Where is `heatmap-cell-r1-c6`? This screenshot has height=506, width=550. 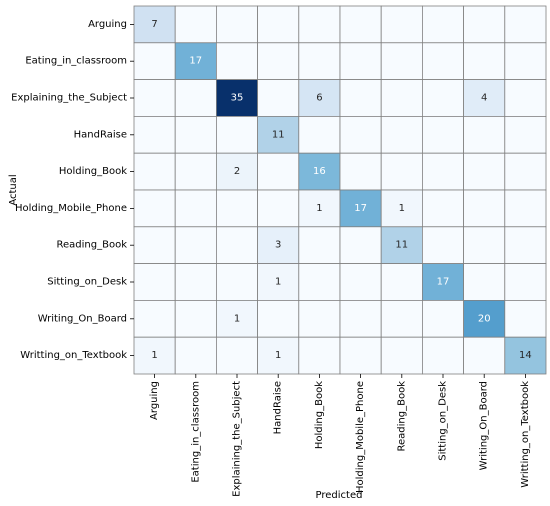
heatmap-cell-r1-c6 is located at coordinates (401, 61).